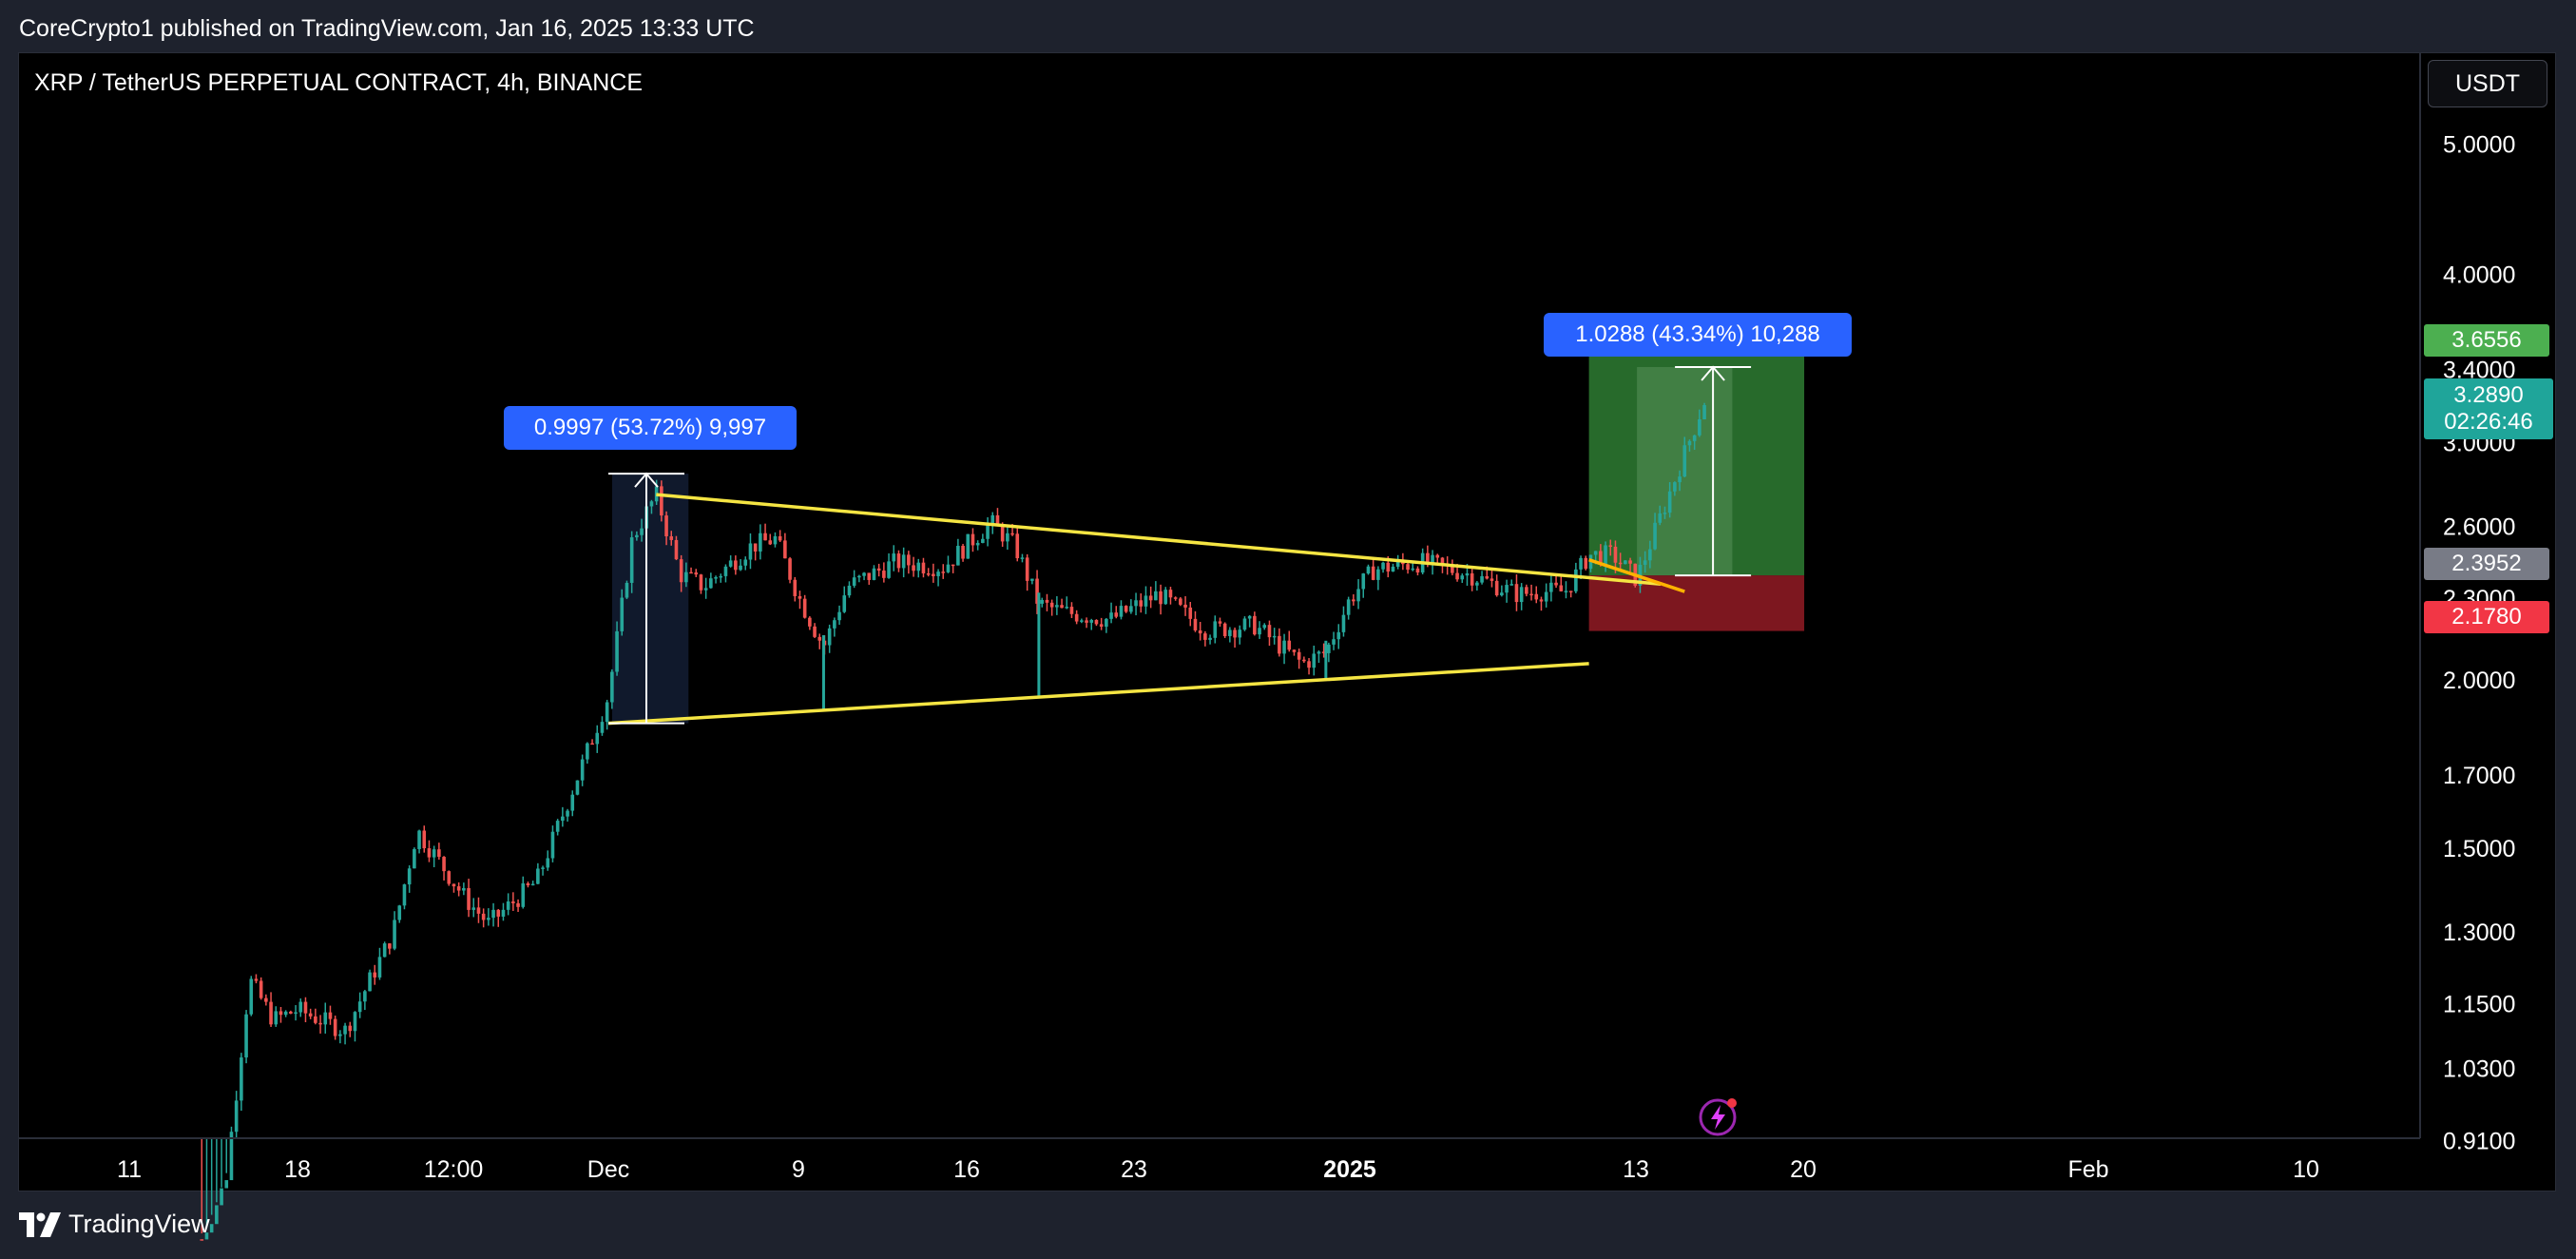 This screenshot has width=2576, height=1259. I want to click on price-tick-7: 1.7000, so click(2479, 776).